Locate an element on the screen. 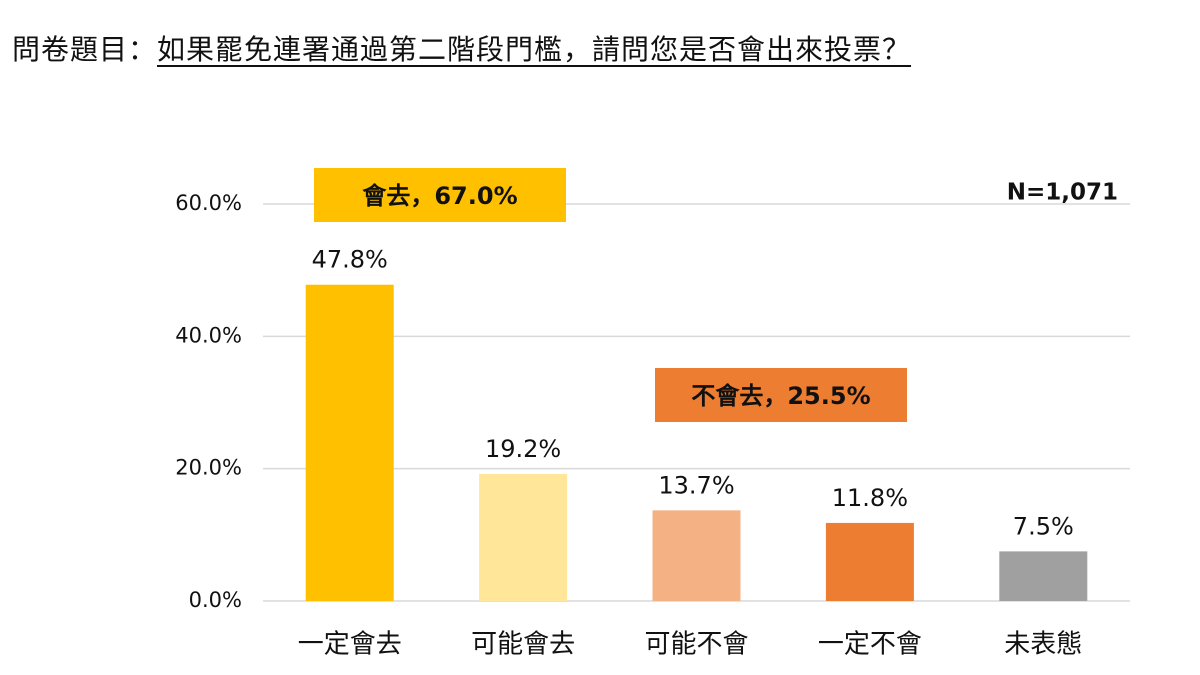  x-tick-label: 一定會去 is located at coordinates (350, 645).